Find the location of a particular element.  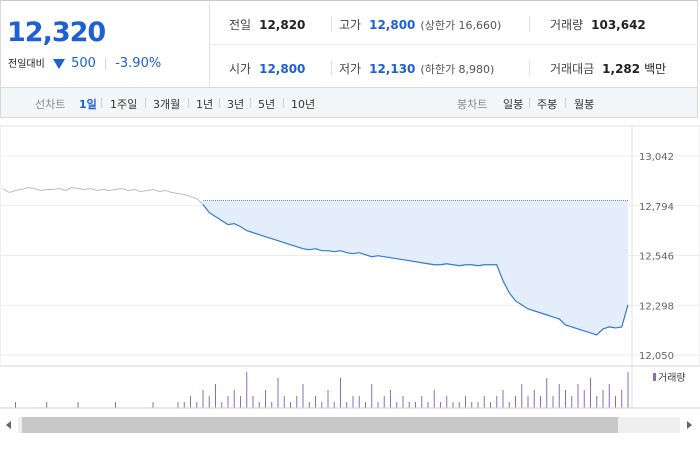

stat-low: 저가 12,130 (하한가 8,980) is located at coordinates (416, 68).